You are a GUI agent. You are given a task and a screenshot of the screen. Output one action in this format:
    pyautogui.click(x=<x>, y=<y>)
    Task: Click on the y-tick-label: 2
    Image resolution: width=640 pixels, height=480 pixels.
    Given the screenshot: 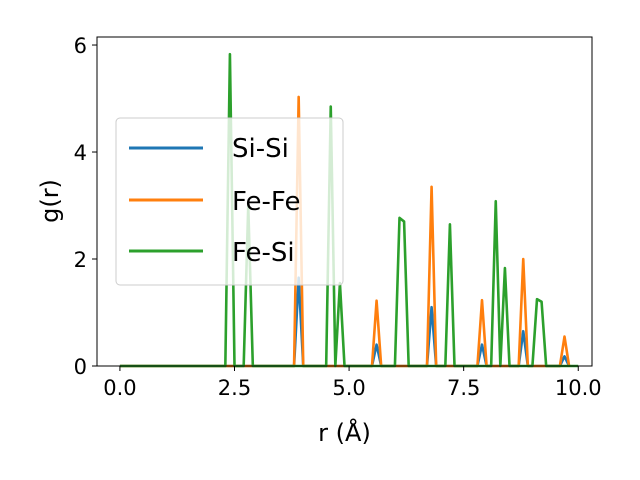 What is the action you would take?
    pyautogui.click(x=80, y=260)
    